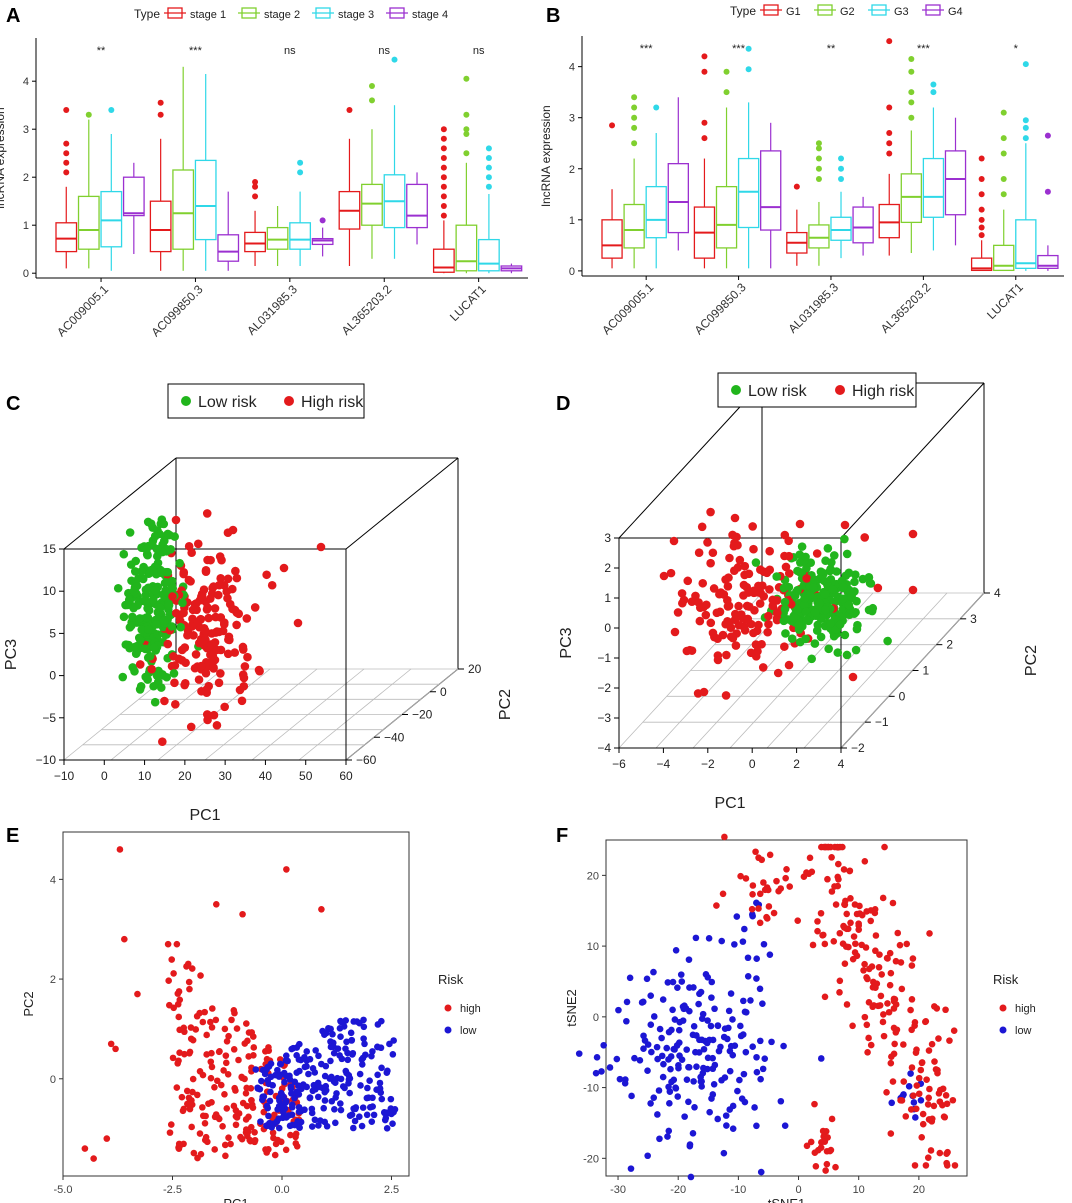 The height and width of the screenshot is (1203, 1072). Describe the element at coordinates (647, 49) in the screenshot. I see `significance-label: ***` at that location.